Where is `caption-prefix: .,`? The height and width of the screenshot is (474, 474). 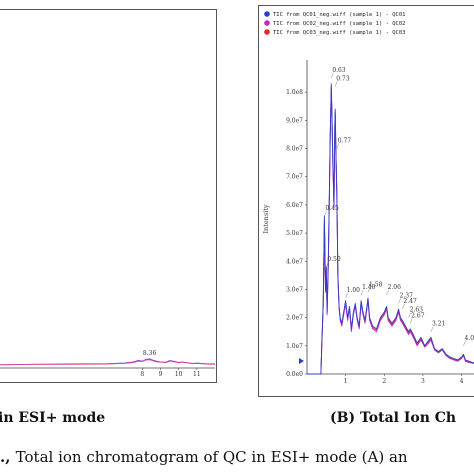
caption-prefix: ., is located at coordinates (8, 457).